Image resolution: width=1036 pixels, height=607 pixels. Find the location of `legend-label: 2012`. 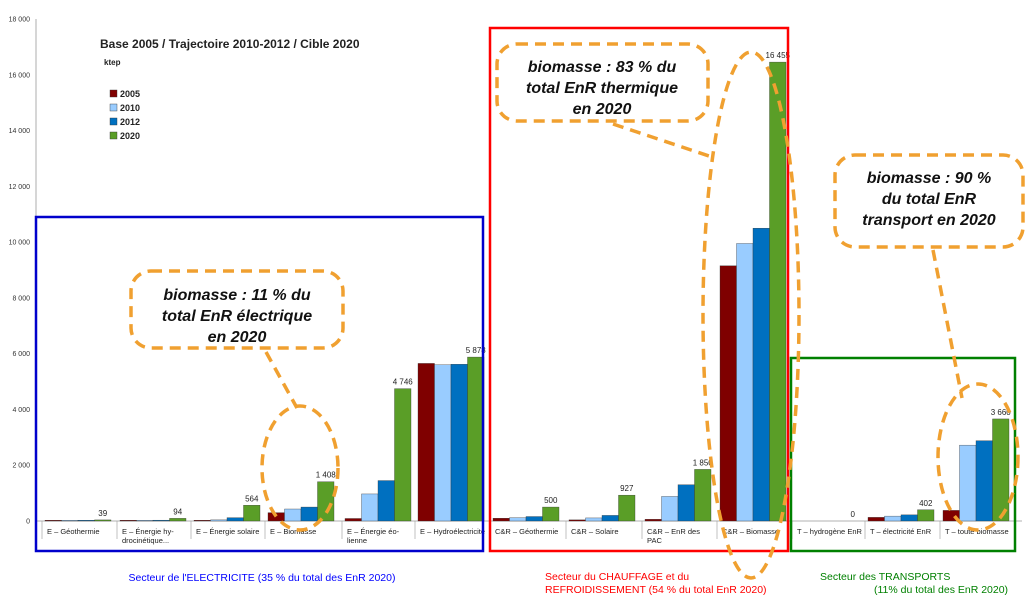

legend-label: 2012 is located at coordinates (130, 122).